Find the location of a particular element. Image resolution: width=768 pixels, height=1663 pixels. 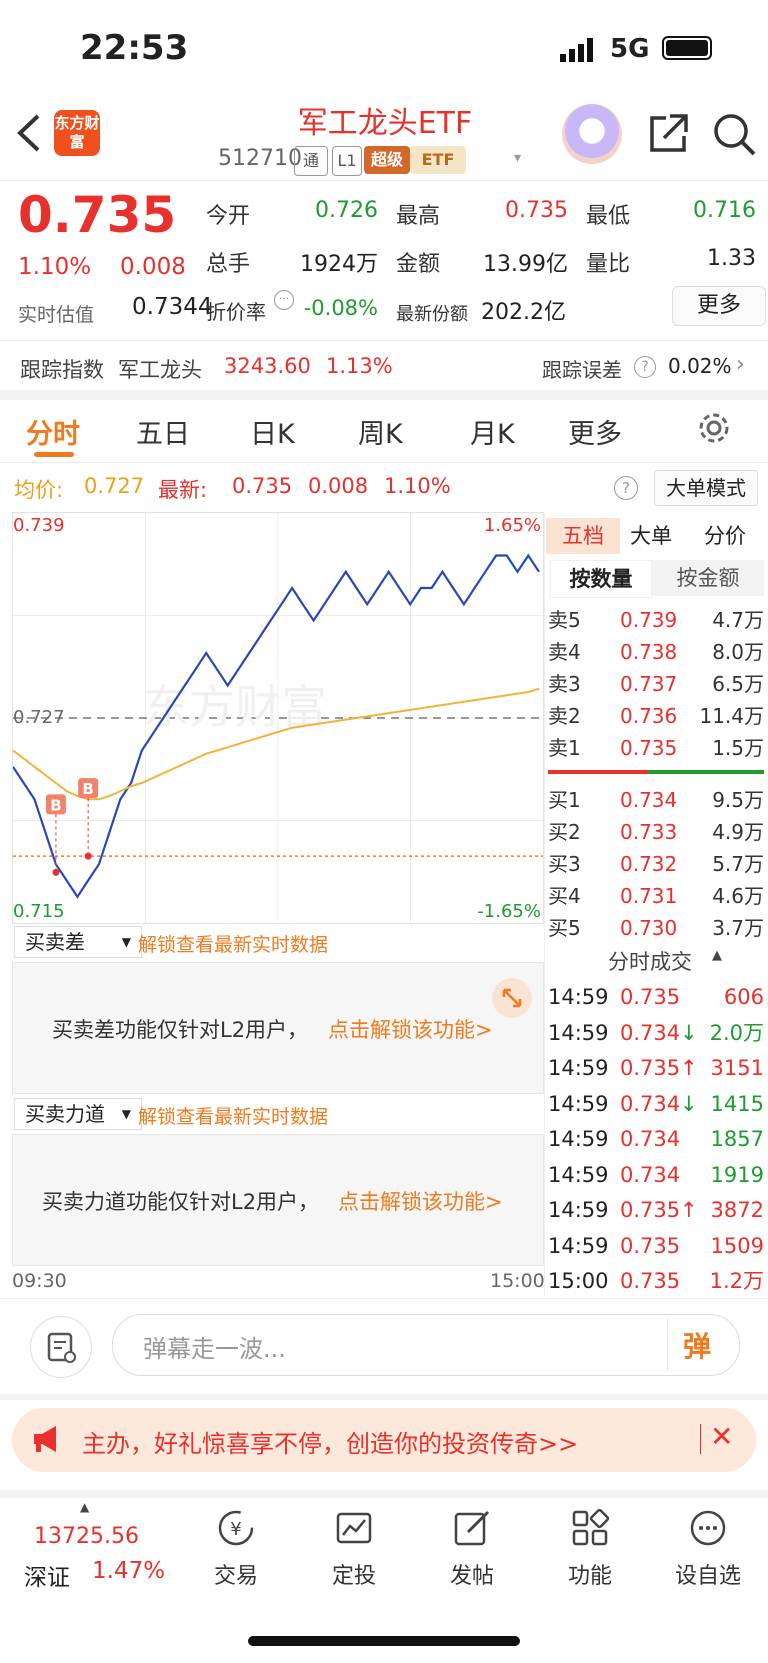

ask-row: 卖5 0.739 4.7万 is located at coordinates (656, 620).